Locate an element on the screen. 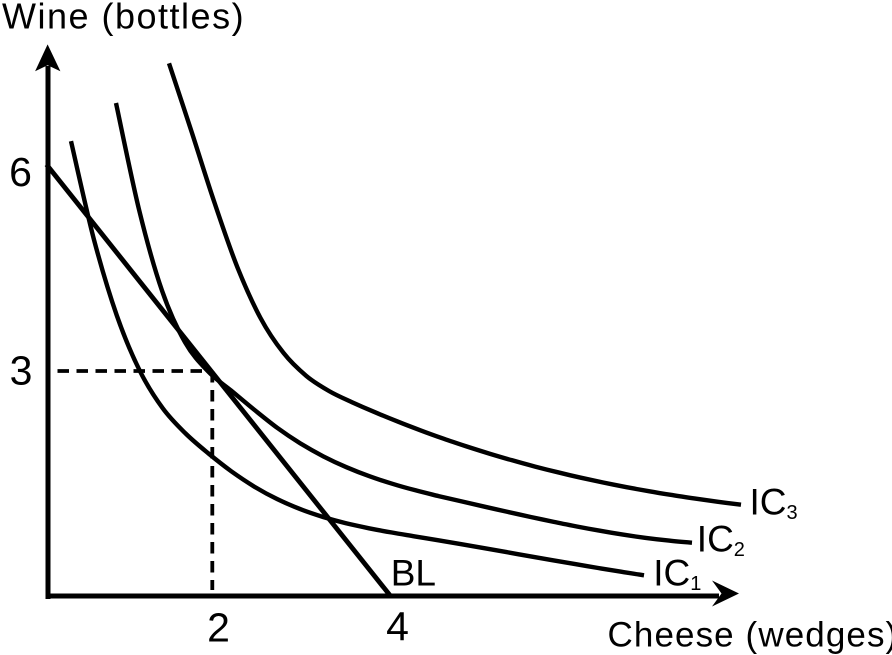 Image resolution: width=892 pixels, height=655 pixels. svg-text: IC1 is located at coordinates (677, 574).